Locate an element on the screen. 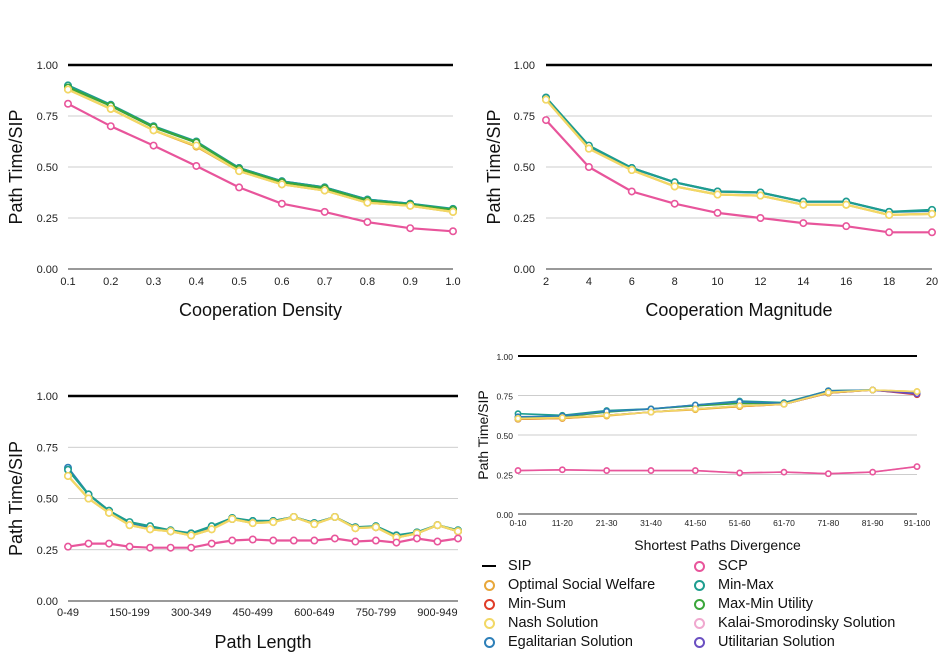 This screenshot has height=658, width=946. series-scp is located at coordinates (263, 543).